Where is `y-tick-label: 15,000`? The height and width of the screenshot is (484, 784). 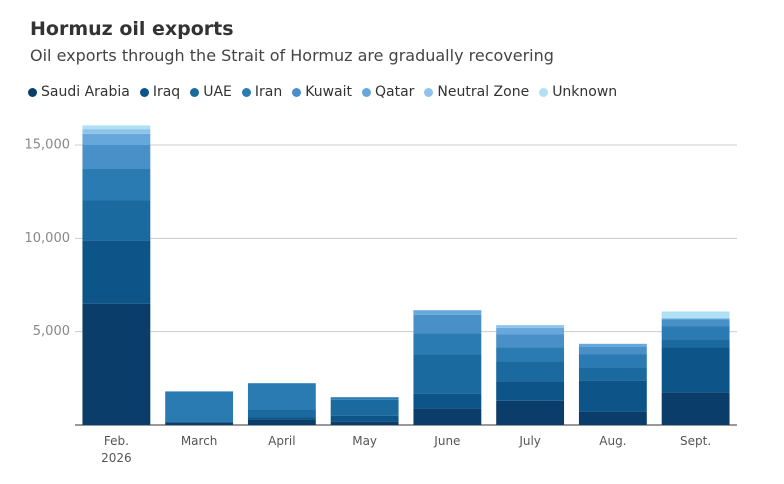
y-tick-label: 15,000 is located at coordinates (48, 145).